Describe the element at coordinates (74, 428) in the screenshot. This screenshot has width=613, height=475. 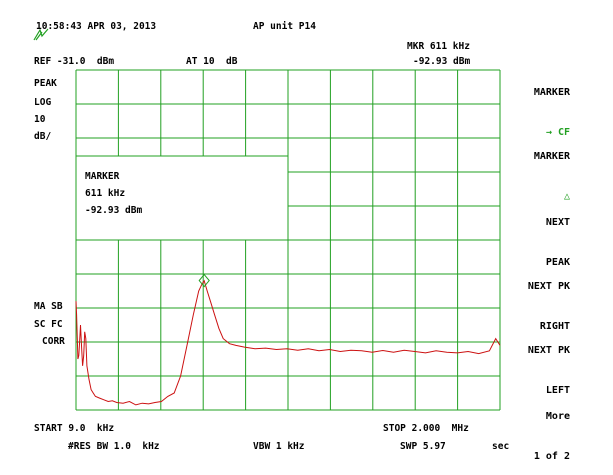
I see `start-frequency: START 9.0 kHz` at that location.